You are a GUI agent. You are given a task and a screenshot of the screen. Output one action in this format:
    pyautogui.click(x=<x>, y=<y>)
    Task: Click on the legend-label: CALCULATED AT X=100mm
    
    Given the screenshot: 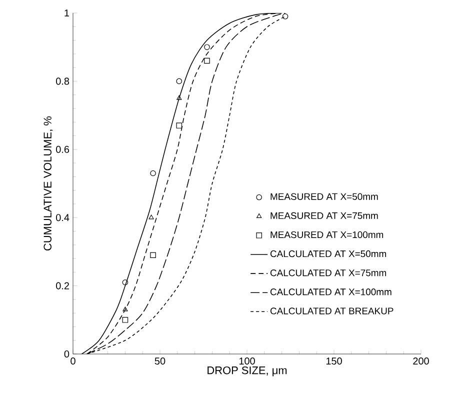 What is the action you would take?
    pyautogui.click(x=331, y=292)
    